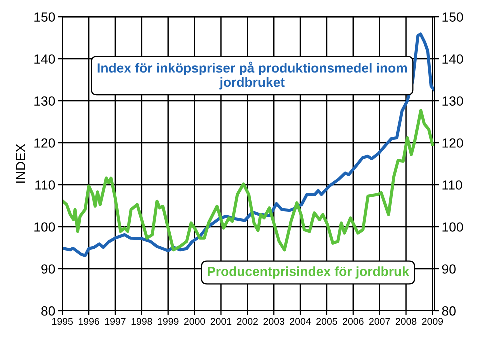 Image resolution: width=493 pixels, height=341 pixels. I want to click on y2-tick-label: 130, so click(453, 101).